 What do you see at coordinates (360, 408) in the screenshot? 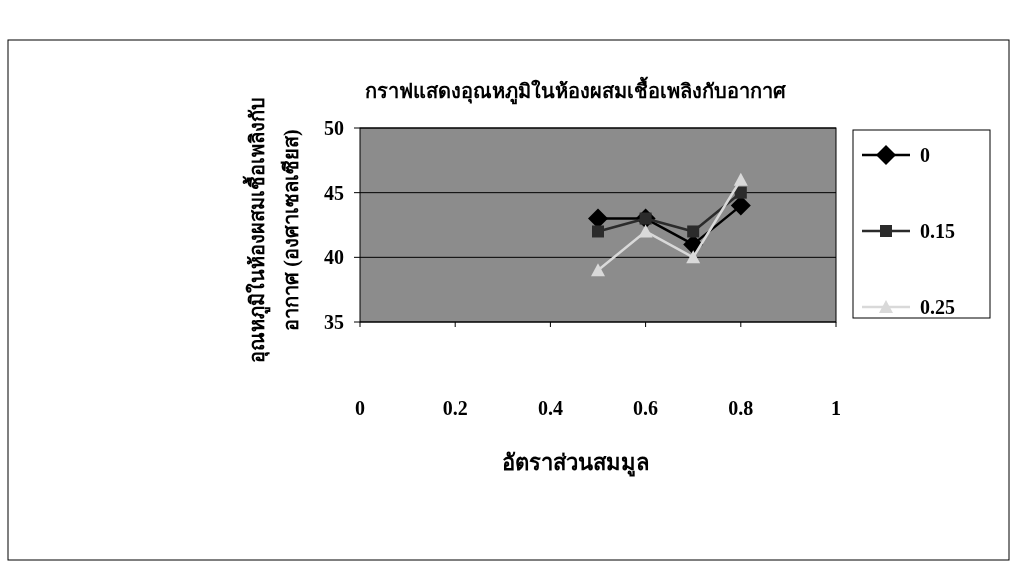
I see `x-tick-label: 0` at bounding box center [360, 408].